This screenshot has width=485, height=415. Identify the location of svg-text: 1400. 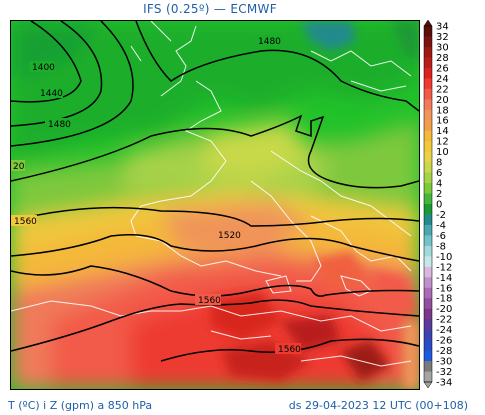
(43, 68).